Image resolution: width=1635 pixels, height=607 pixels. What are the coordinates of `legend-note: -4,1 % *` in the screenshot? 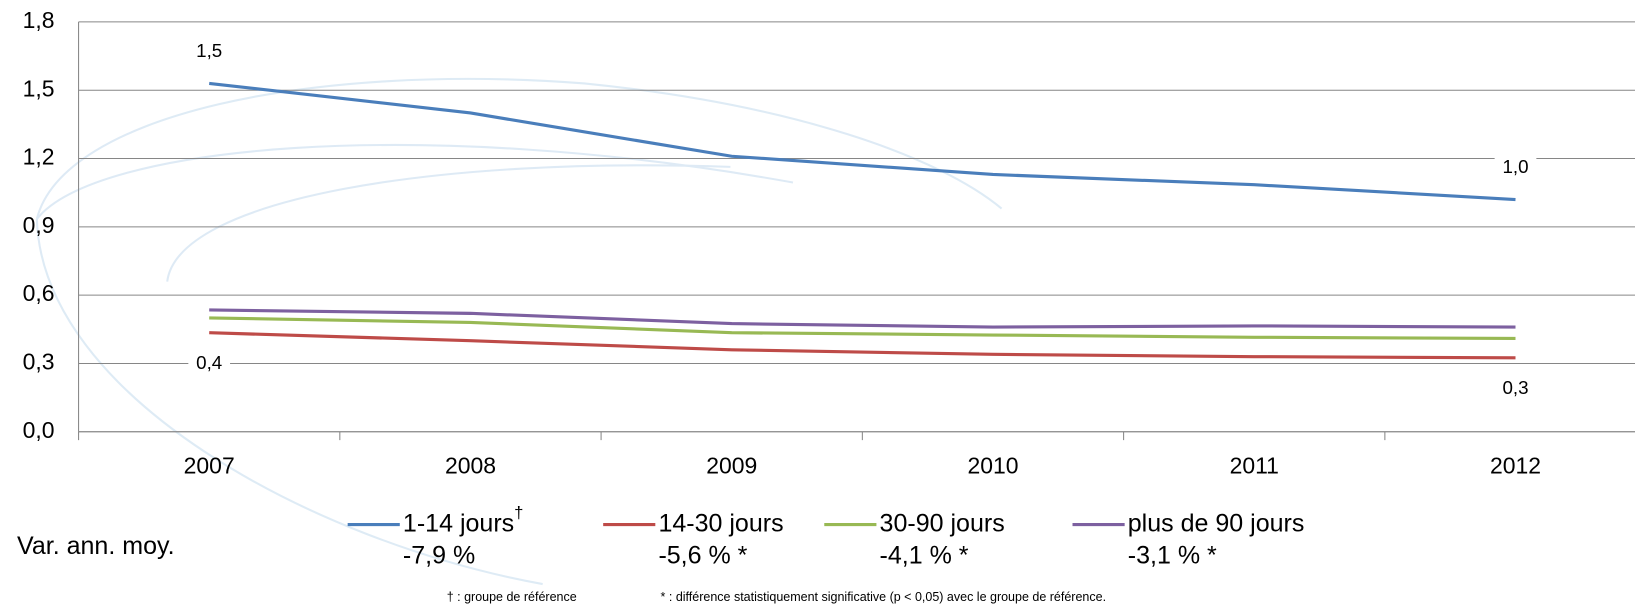 It's located at (924, 556).